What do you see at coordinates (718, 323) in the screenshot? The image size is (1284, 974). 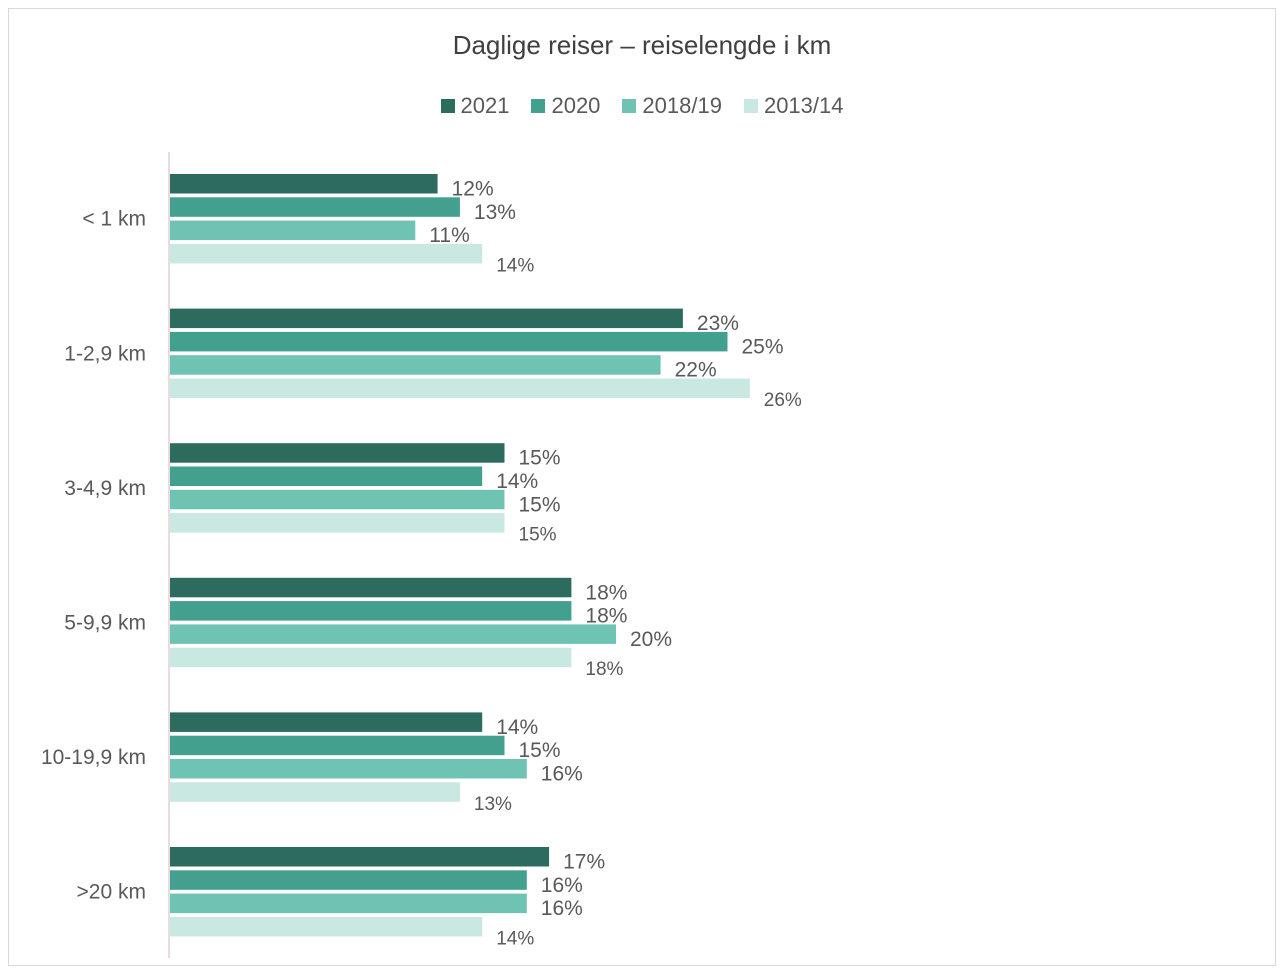 I see `data-label-2021: 23%` at bounding box center [718, 323].